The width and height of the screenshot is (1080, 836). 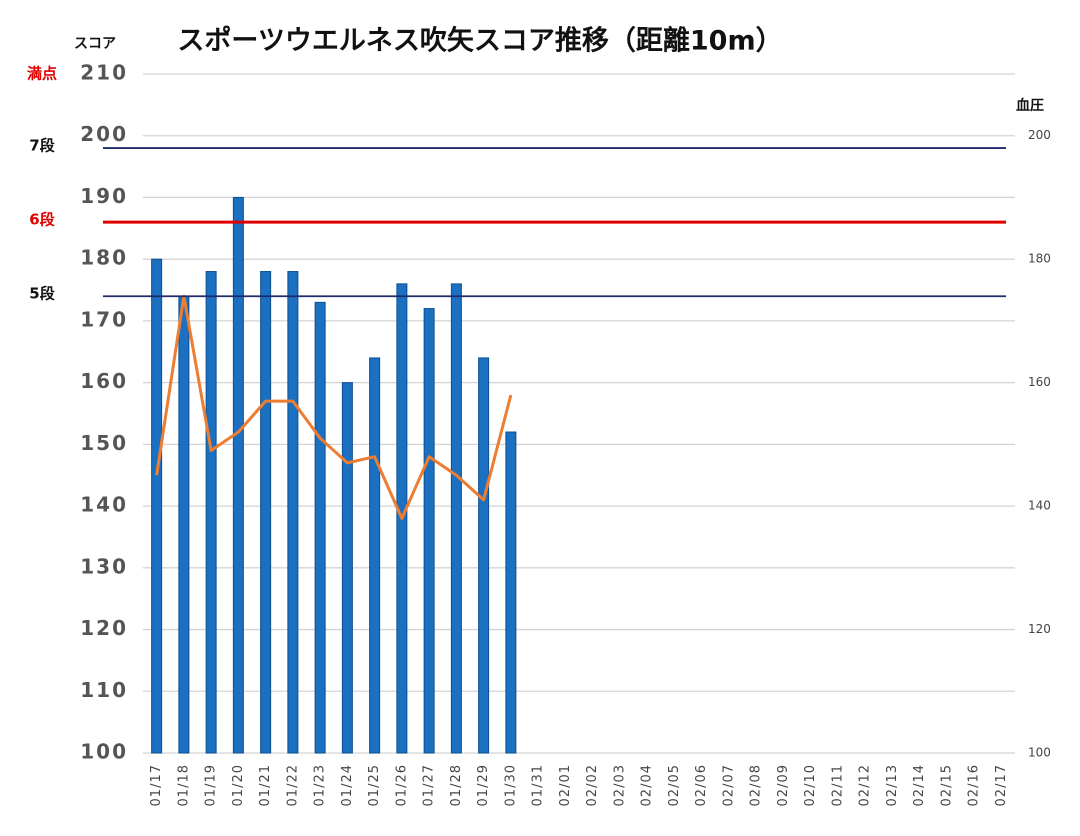 I want to click on line-series, so click(x=334, y=407).